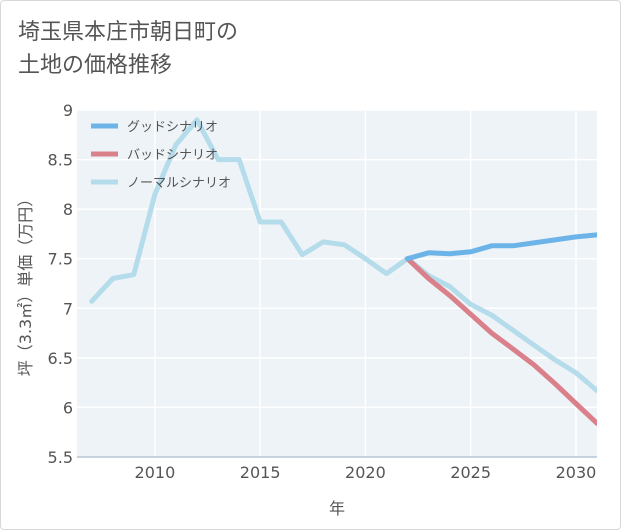  Describe the element at coordinates (155, 472) in the screenshot. I see `x-tick-label: 2010` at that location.